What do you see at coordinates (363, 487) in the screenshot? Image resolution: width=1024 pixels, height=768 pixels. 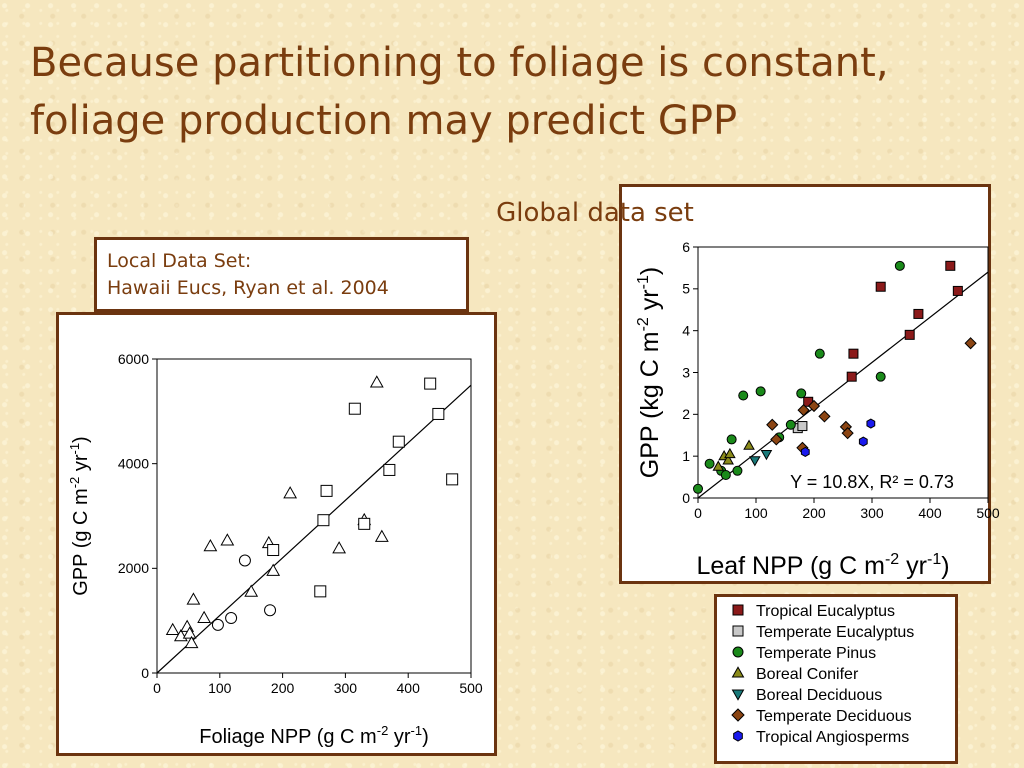 I see `series-square` at bounding box center [363, 487].